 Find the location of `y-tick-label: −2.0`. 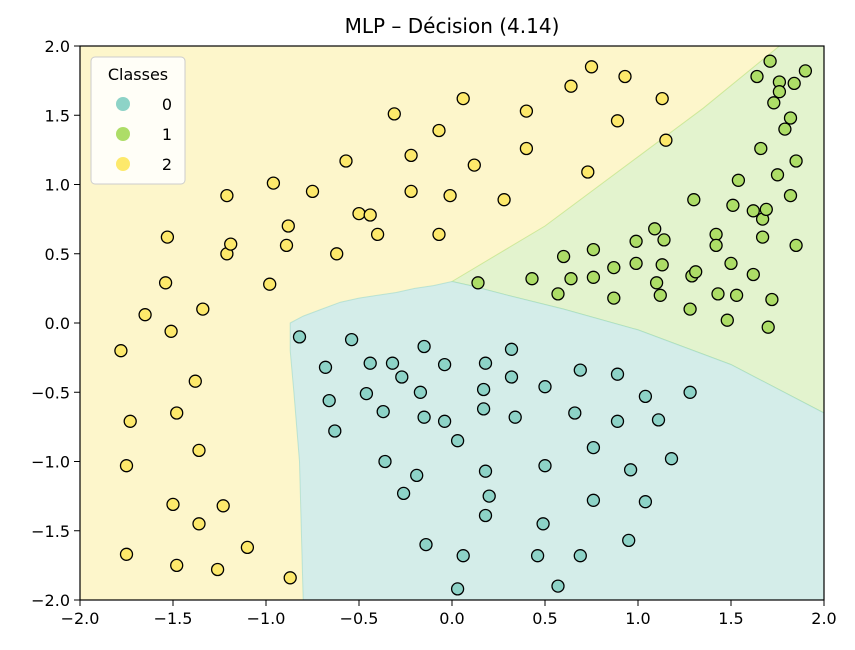

y-tick-label: −2.0 is located at coordinates (50, 600).